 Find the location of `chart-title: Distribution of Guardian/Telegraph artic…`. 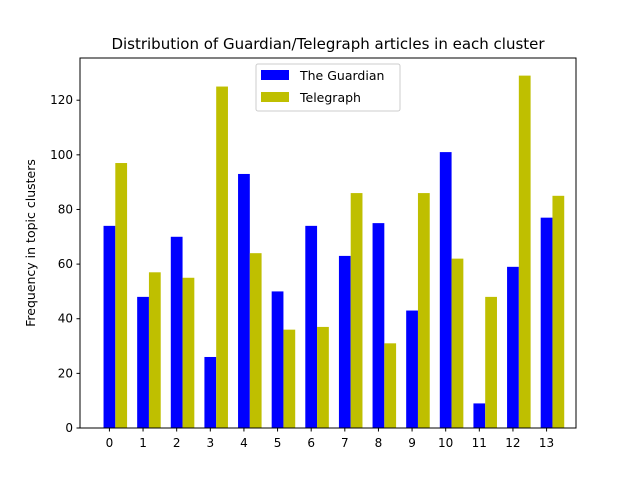

chart-title: Distribution of Guardian/Telegraph artic… is located at coordinates (328, 44).